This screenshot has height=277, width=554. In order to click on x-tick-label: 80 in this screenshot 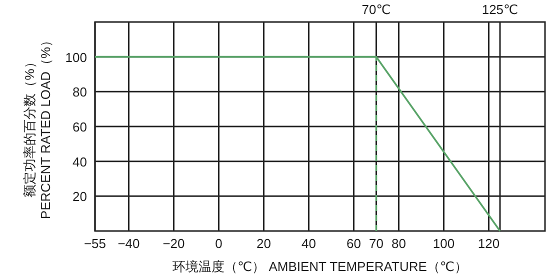, I will do `click(399, 243)`.